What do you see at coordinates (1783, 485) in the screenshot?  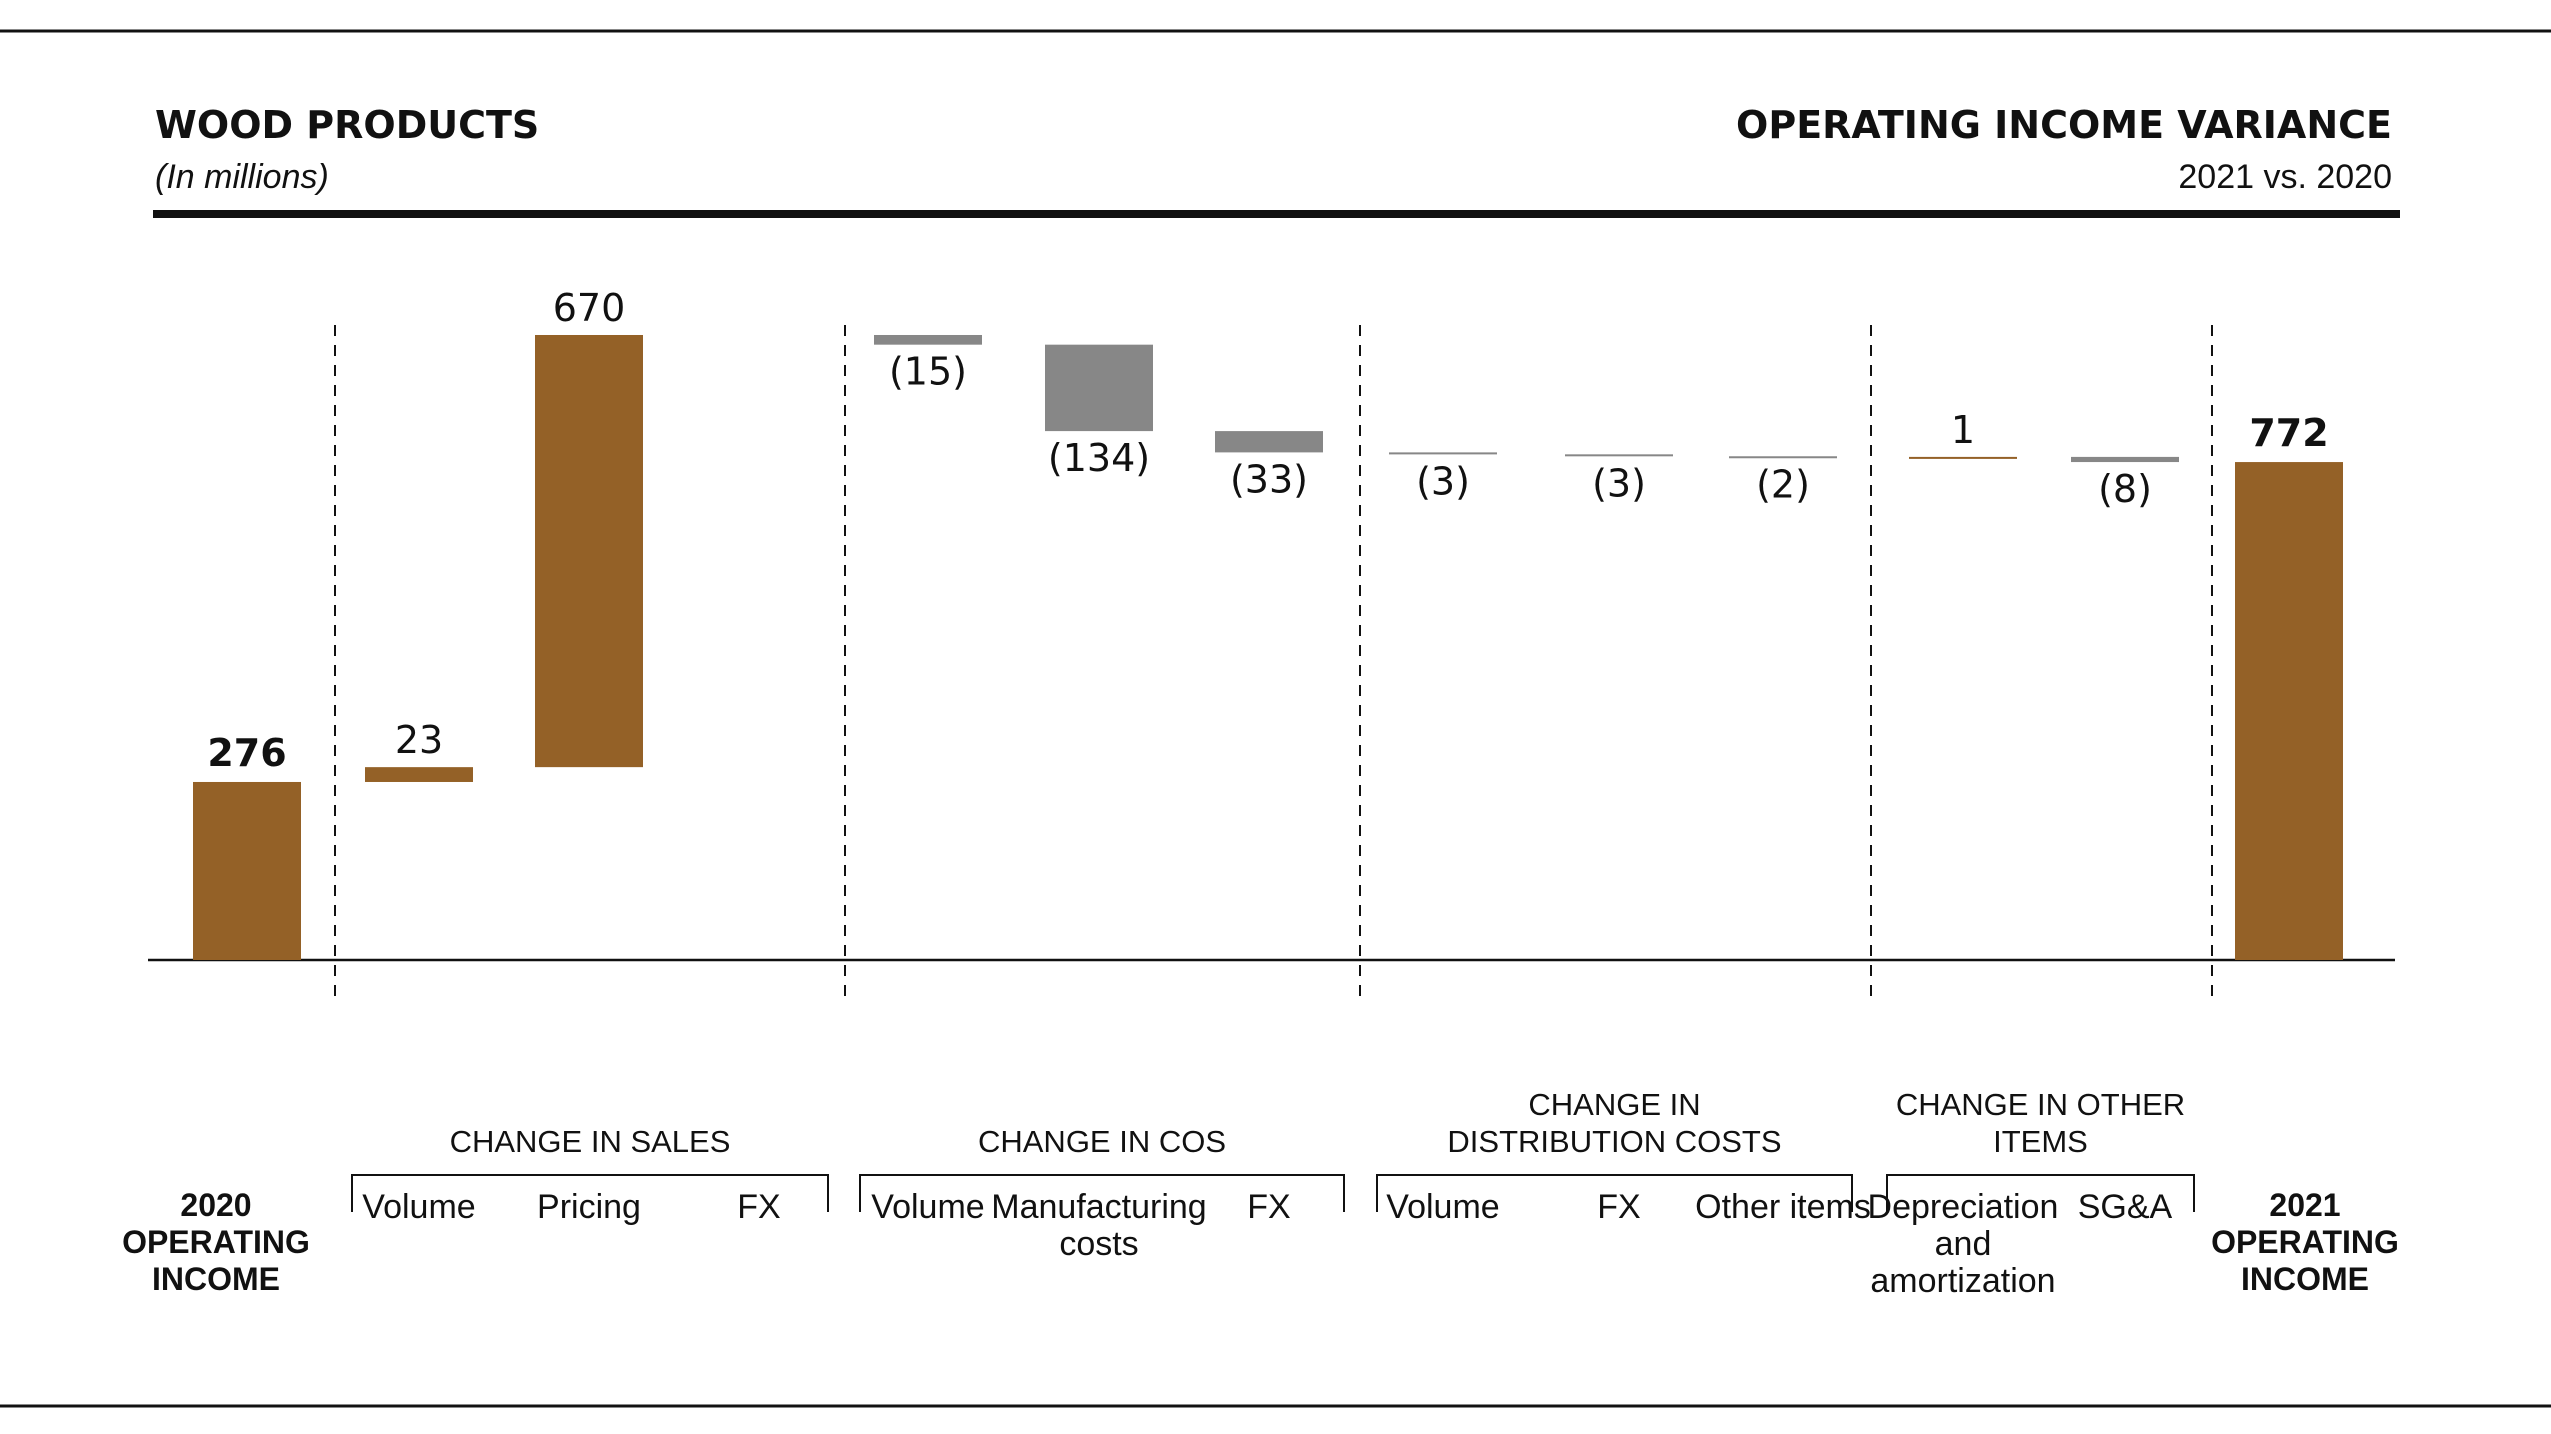 I see `value-label-other-items: (2)` at bounding box center [1783, 485].